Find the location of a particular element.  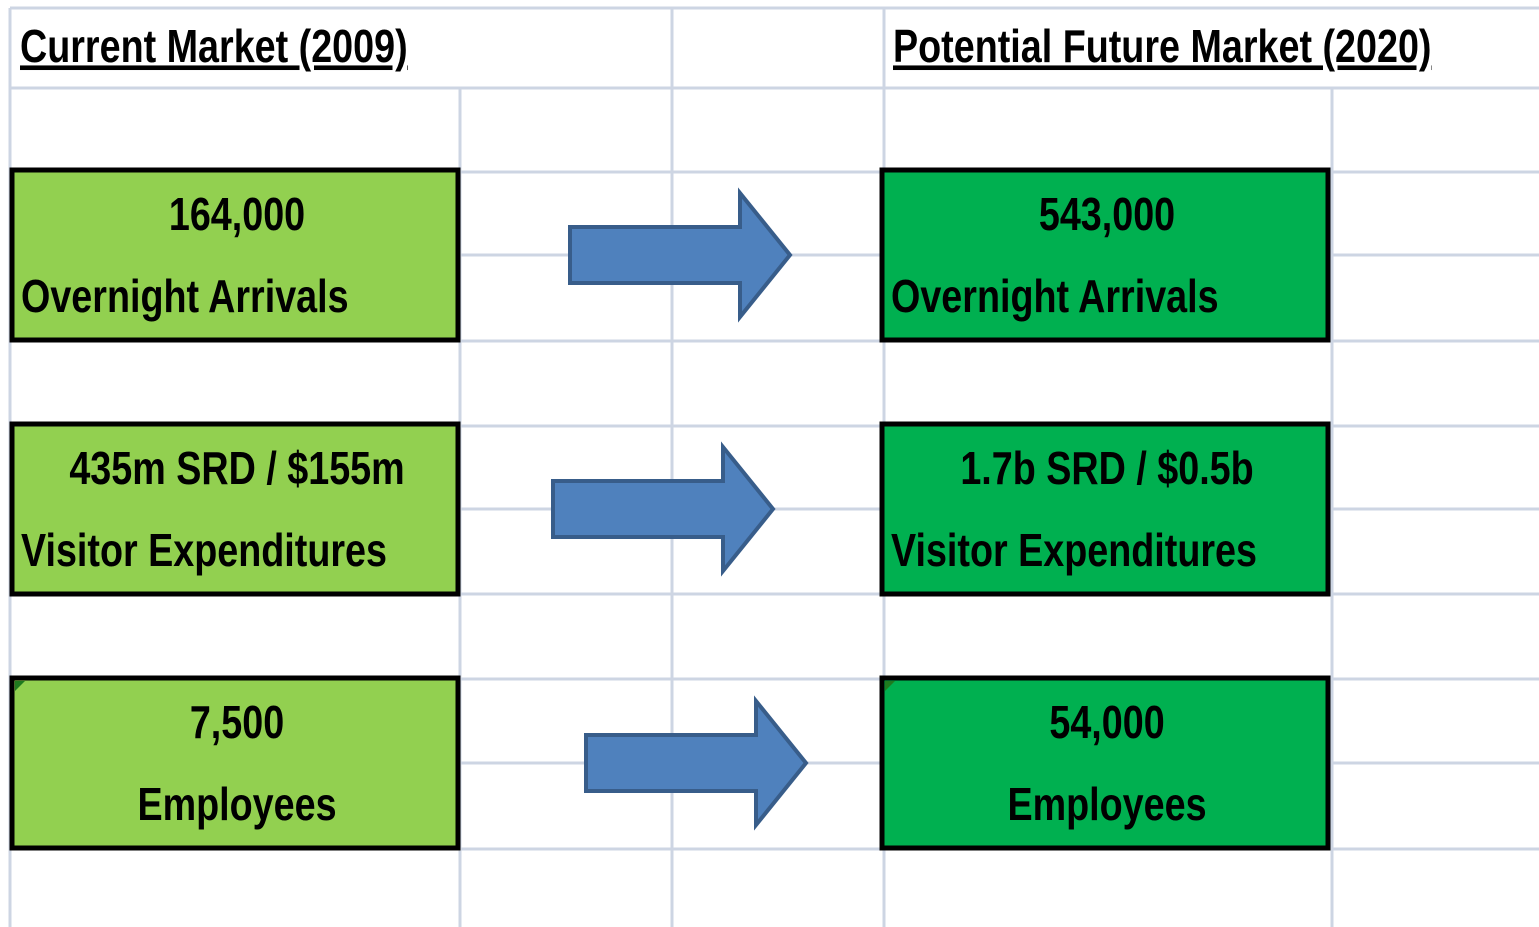

header-group: Current Market (2009) is located at coordinates (214, 46).